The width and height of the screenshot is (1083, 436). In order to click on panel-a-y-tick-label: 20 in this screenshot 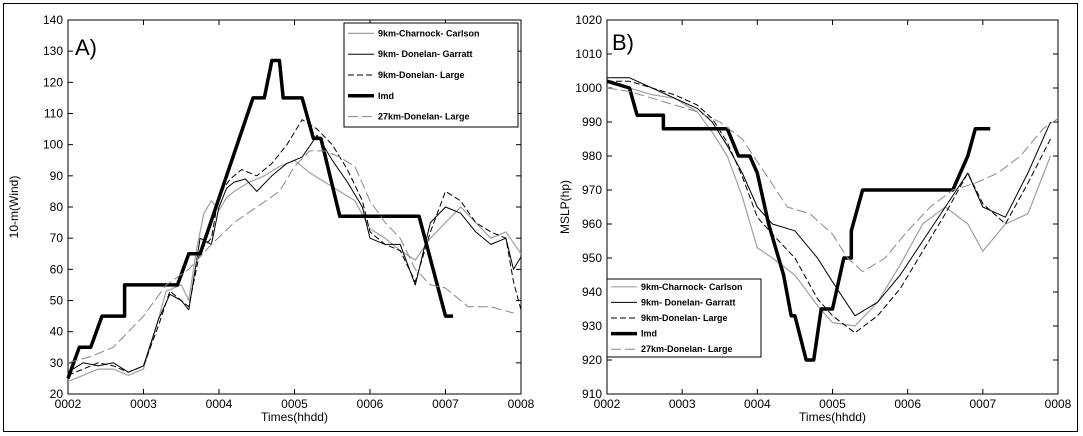, I will do `click(57, 394)`.